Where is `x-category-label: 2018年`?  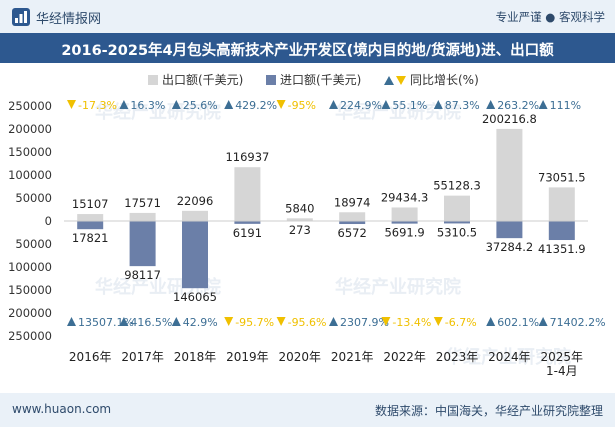 x-category-label: 2018年 is located at coordinates (195, 357).